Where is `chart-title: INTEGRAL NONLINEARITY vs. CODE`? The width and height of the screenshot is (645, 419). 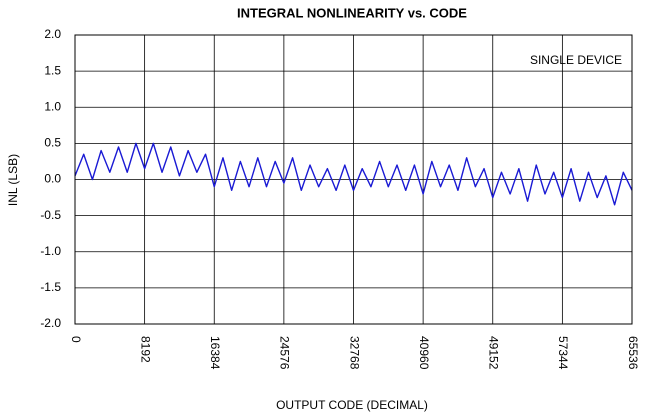 chart-title: INTEGRAL NONLINEARITY vs. CODE is located at coordinates (352, 12).